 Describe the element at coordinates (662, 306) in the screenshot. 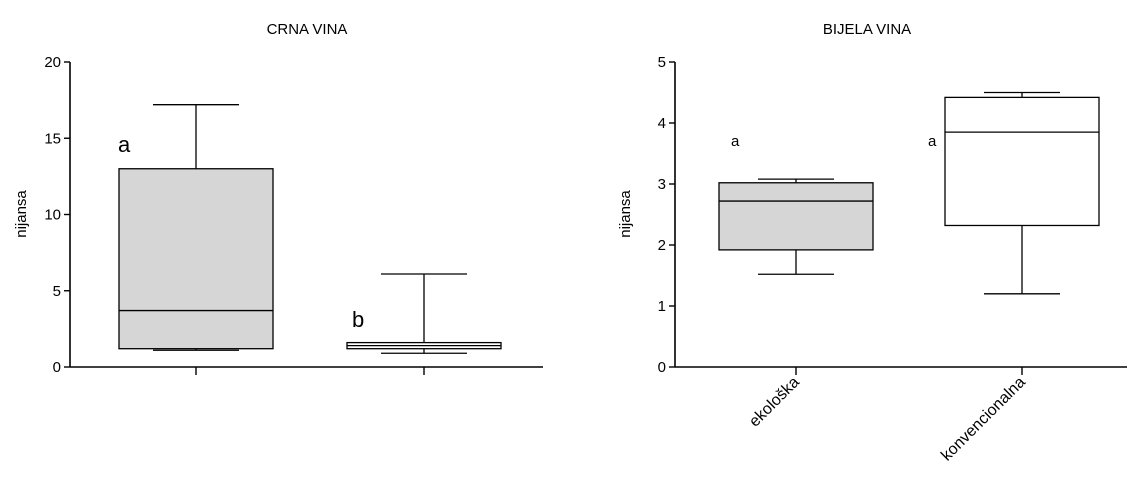

I see `y-tick-label: 1` at that location.